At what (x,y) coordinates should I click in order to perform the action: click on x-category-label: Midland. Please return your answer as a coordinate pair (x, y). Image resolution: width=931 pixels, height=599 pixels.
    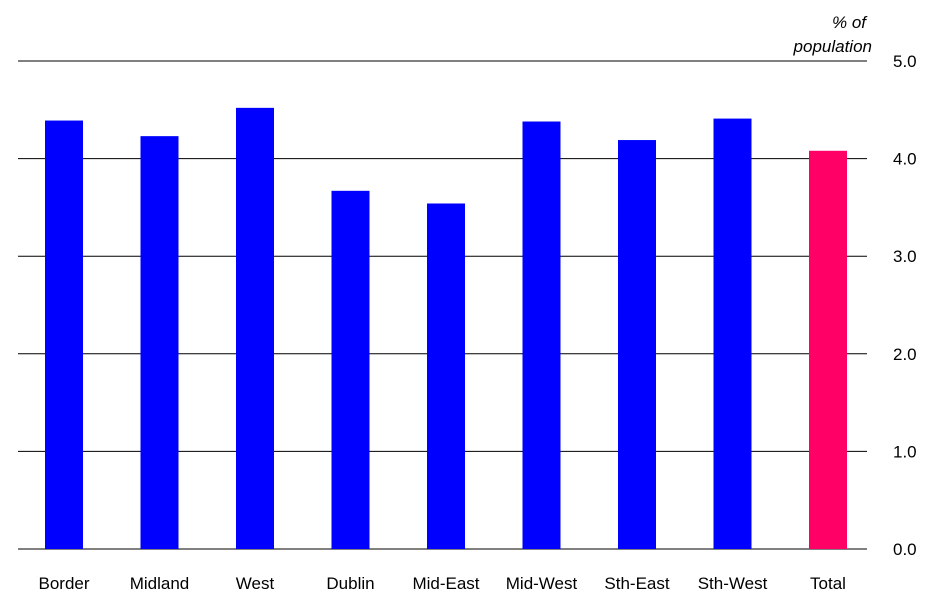
    Looking at the image, I should click on (160, 583).